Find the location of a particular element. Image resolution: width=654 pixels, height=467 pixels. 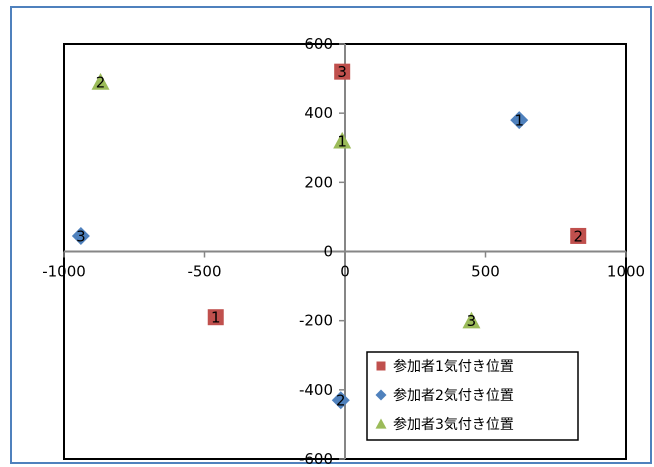

legend-label: 参加者3気付き位置 is located at coordinates (453, 424).